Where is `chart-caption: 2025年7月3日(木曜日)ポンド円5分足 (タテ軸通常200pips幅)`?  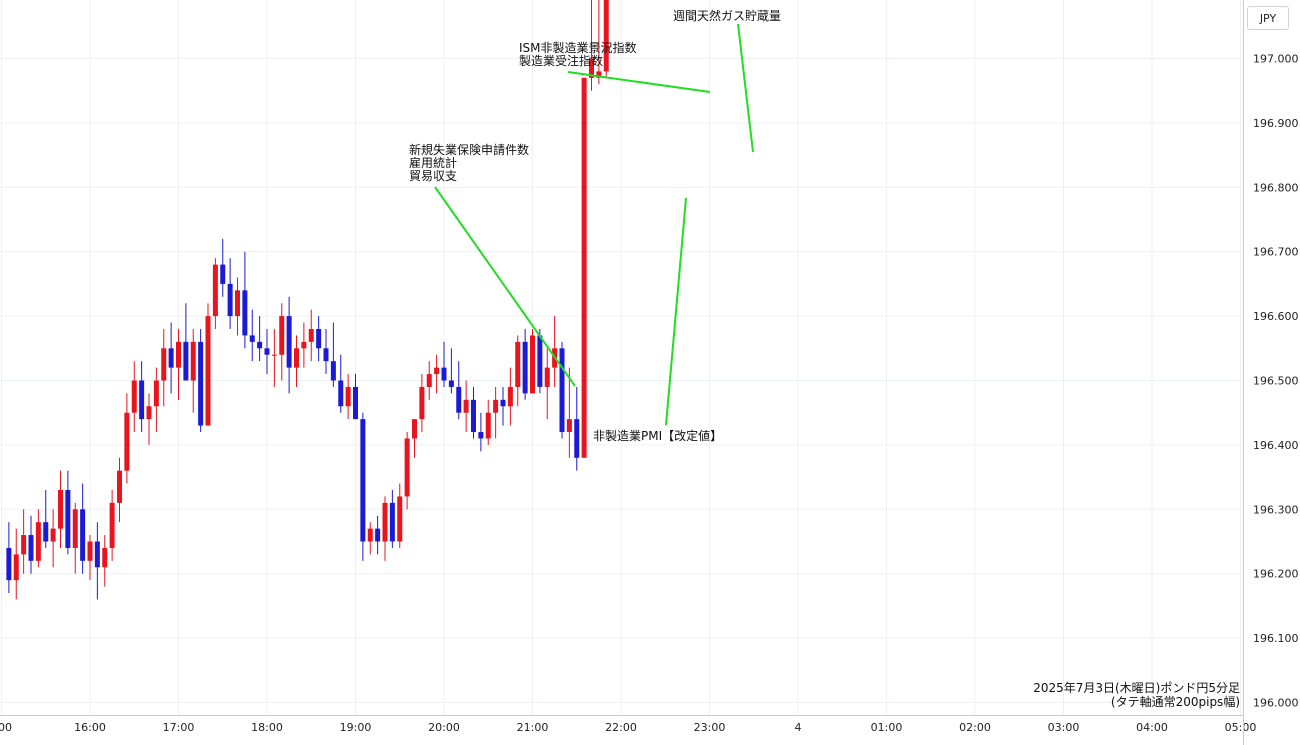
chart-caption: 2025年7月3日(木曜日)ポンド円5分足 (タテ軸通常200pips幅) is located at coordinates (1136, 695).